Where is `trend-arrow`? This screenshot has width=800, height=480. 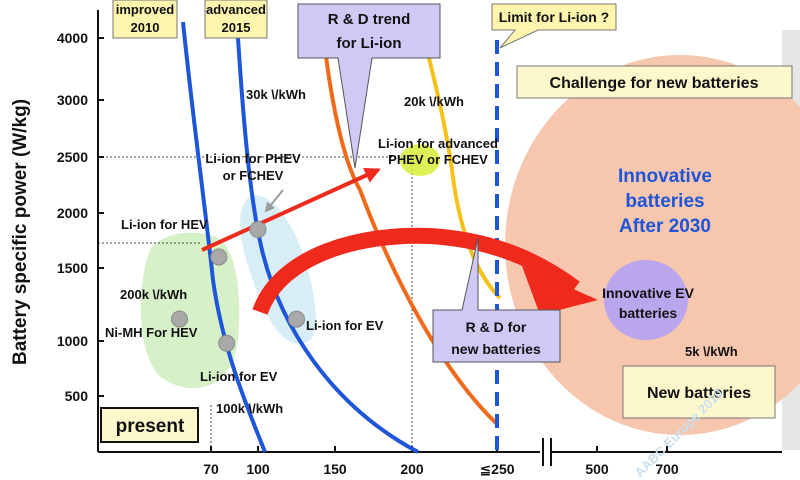
trend-arrow is located at coordinates (291, 210).